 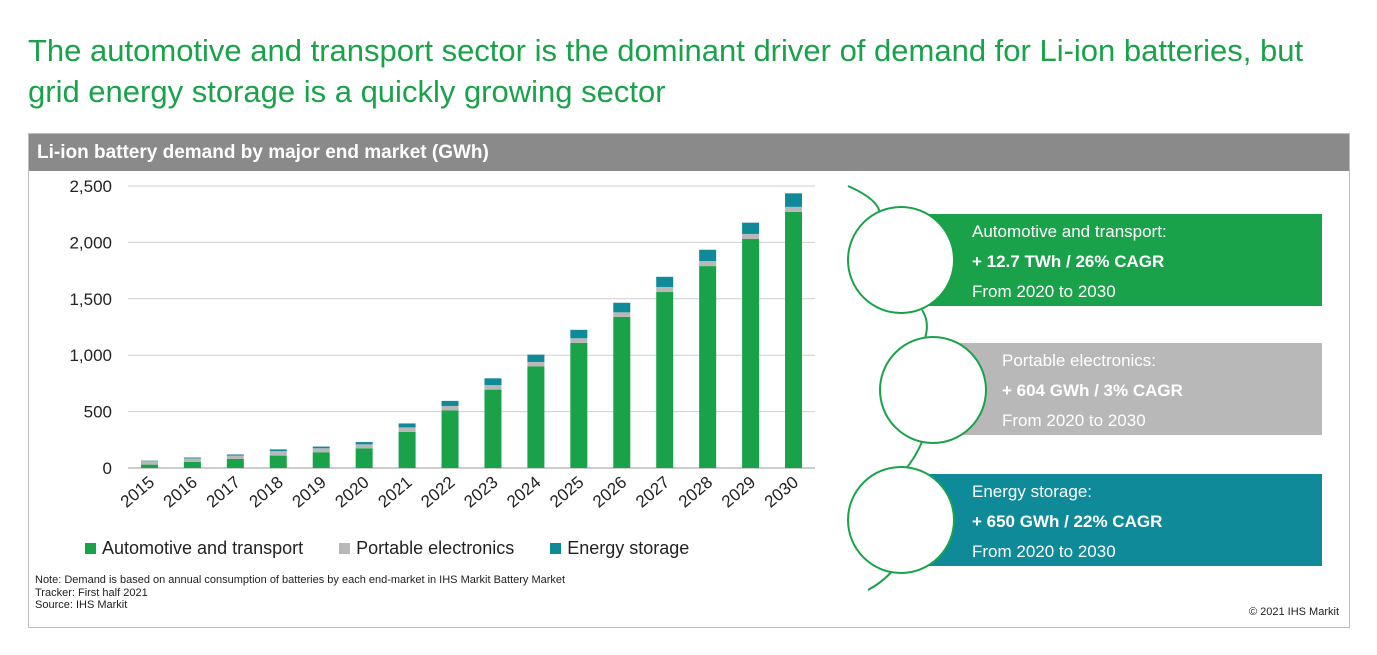 I want to click on legend-swatch-storage, so click(x=556, y=548).